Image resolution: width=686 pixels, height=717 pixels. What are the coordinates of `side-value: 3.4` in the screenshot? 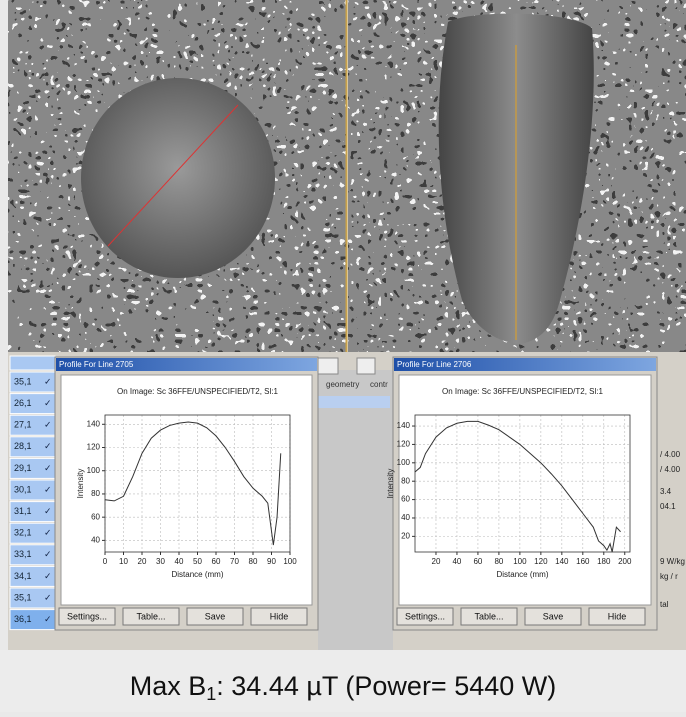 It's located at (666, 491).